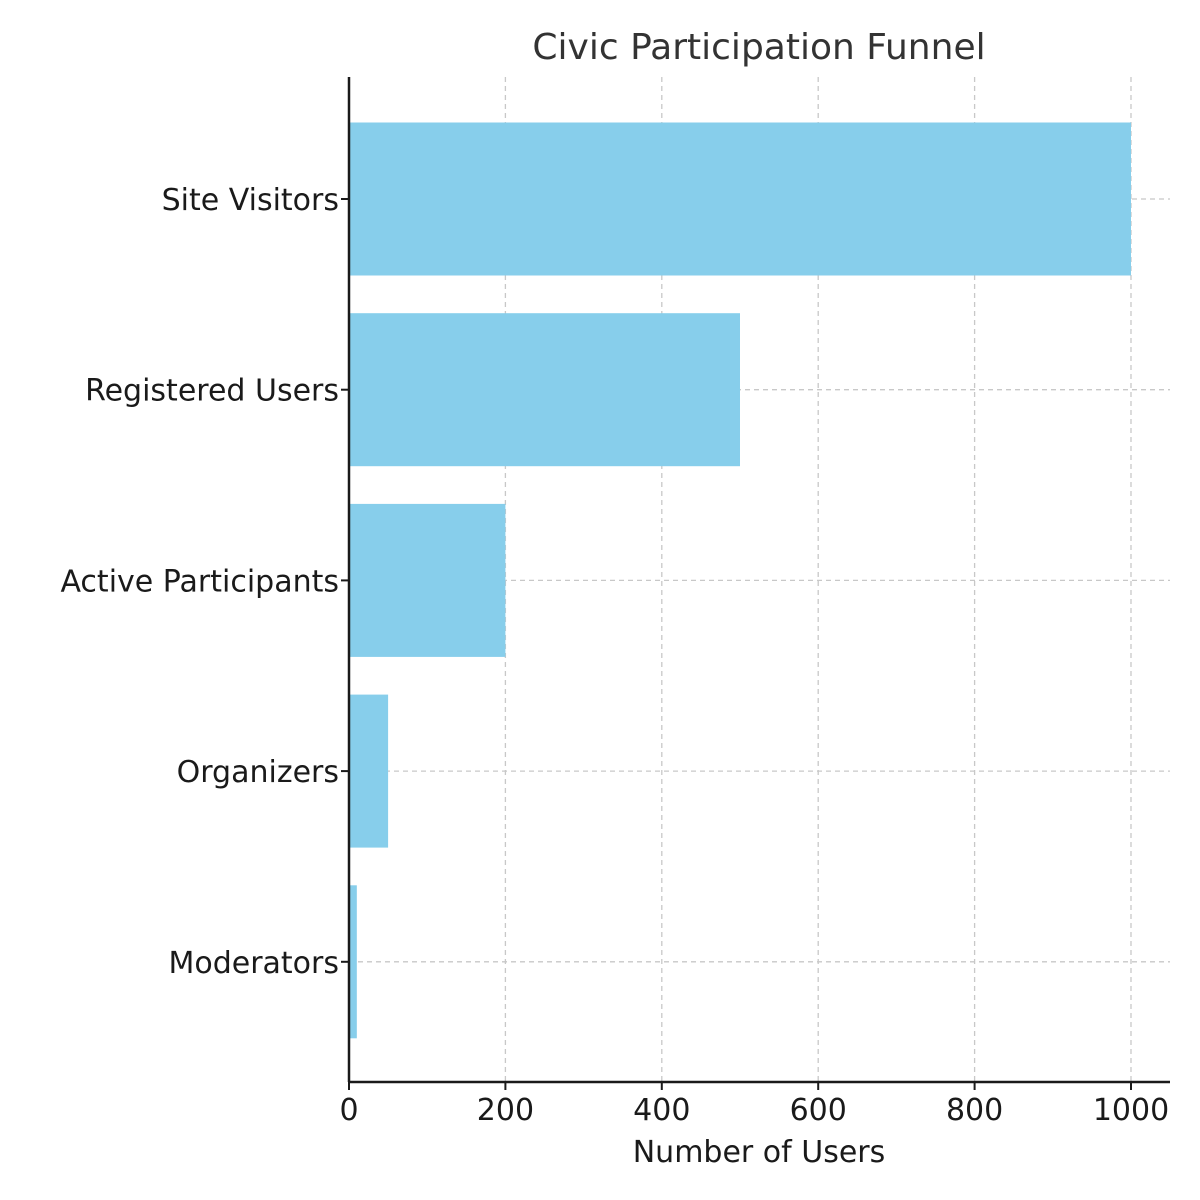 Image resolution: width=1200 pixels, height=1200 pixels. Describe the element at coordinates (212, 391) in the screenshot. I see `category-label: Registered Users` at that location.